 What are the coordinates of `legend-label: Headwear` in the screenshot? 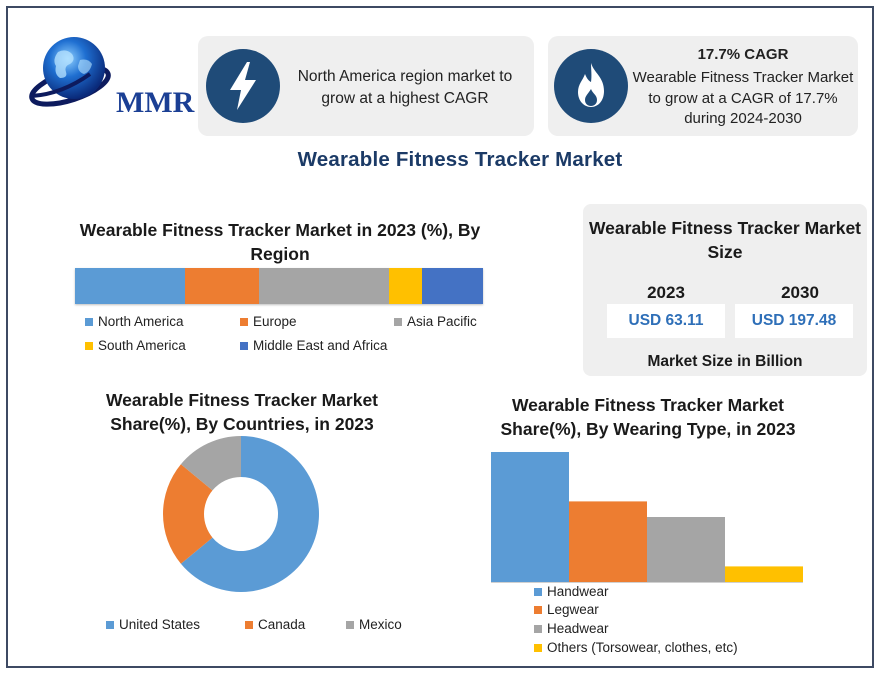 It's located at (578, 628).